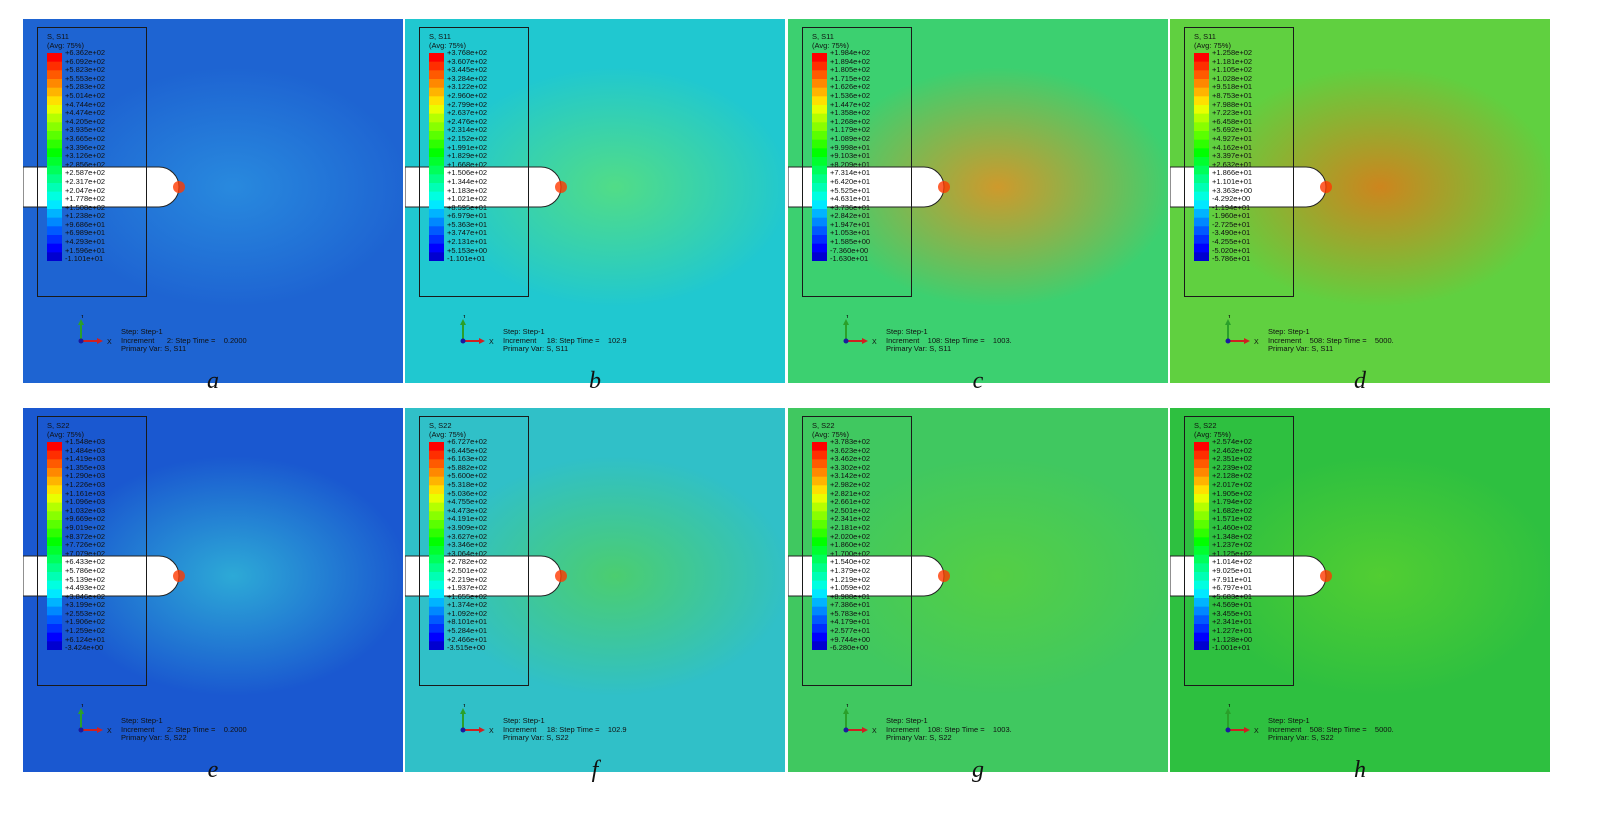 The height and width of the screenshot is (826, 1618). Describe the element at coordinates (1231, 216) in the screenshot. I see `legend-value: -1.960e+01` at that location.